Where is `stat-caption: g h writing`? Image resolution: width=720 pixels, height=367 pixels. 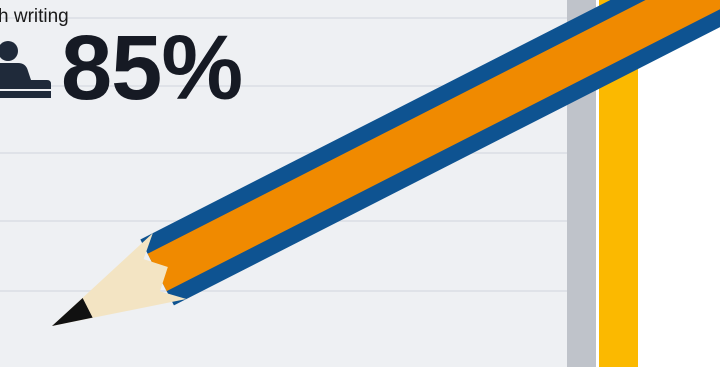 stat-caption: g h writing is located at coordinates (149, 13).